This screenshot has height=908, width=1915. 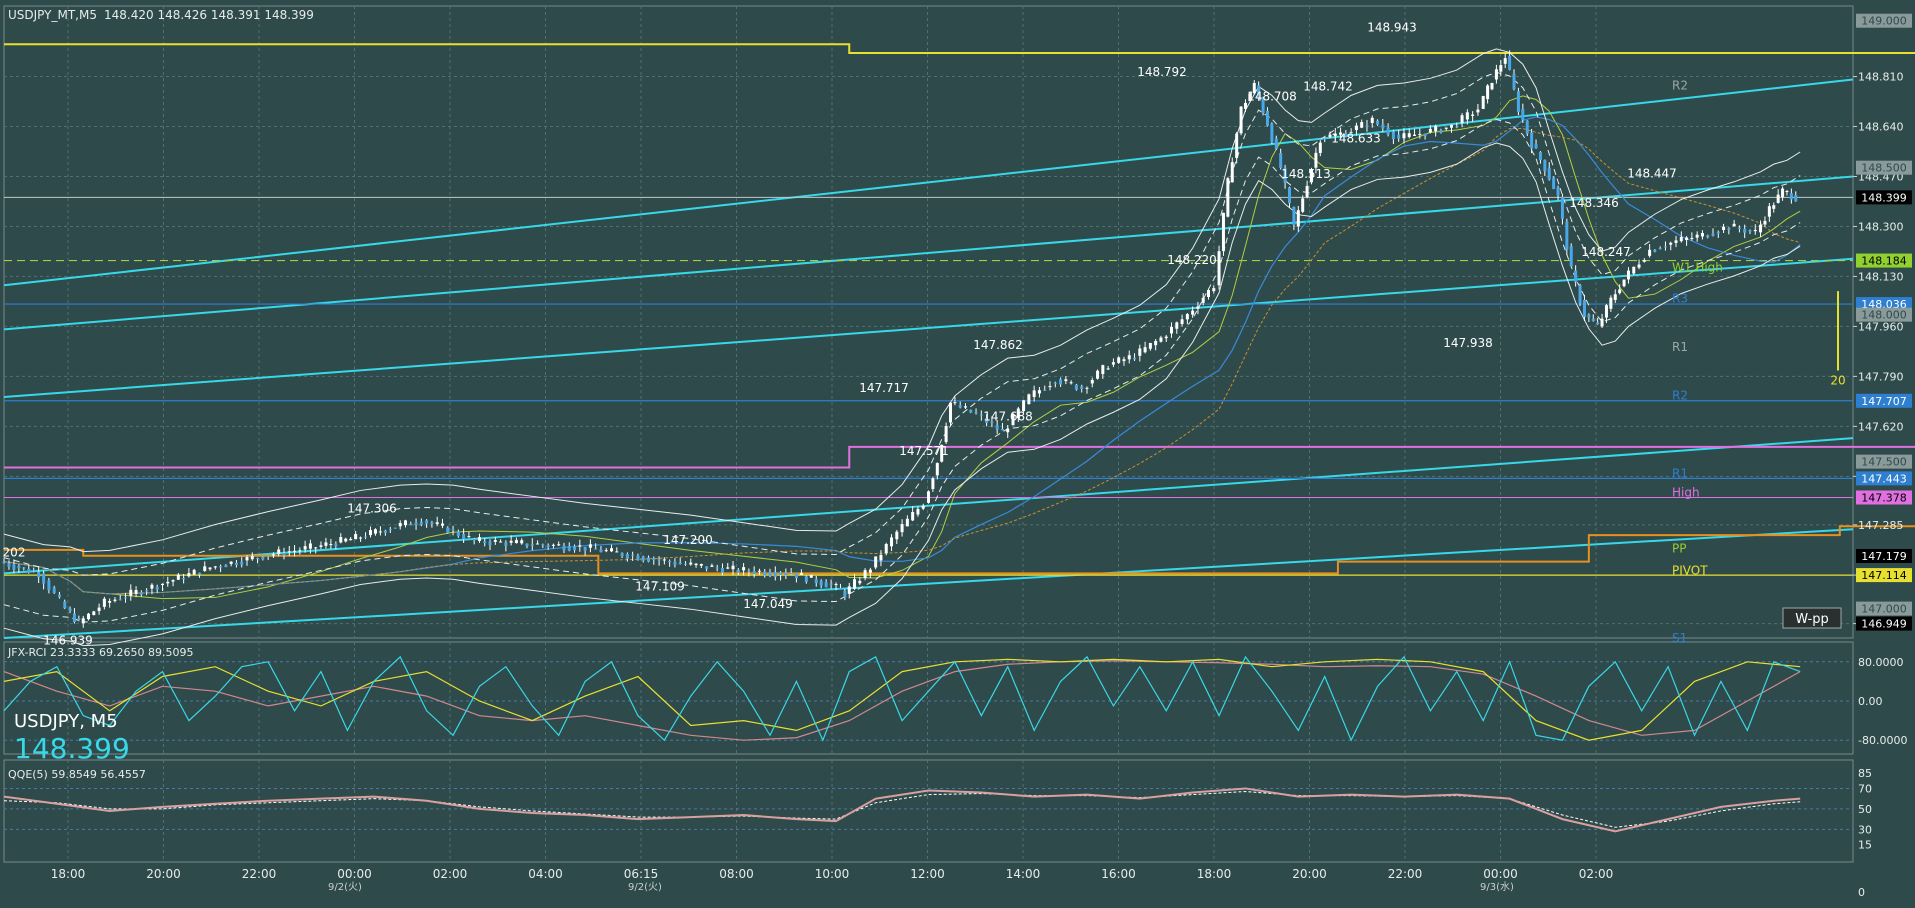 I want to click on rci-panel, so click(x=928, y=698).